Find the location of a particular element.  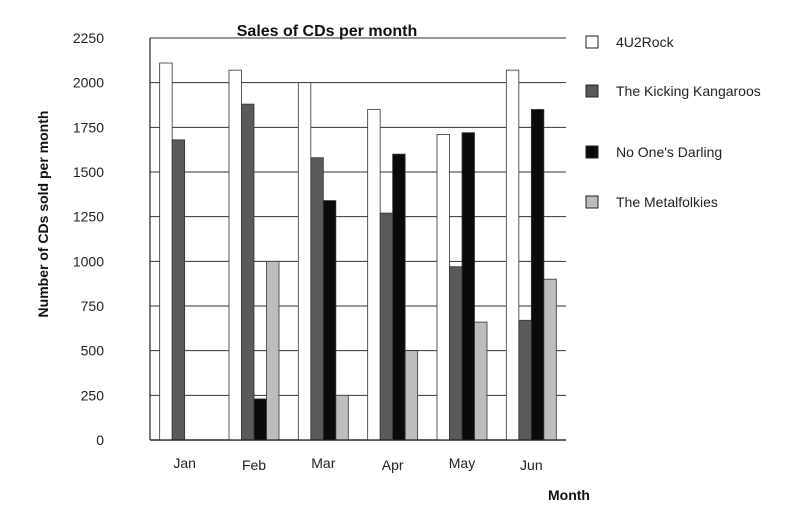

y-tick-label: 500 is located at coordinates (93, 351).